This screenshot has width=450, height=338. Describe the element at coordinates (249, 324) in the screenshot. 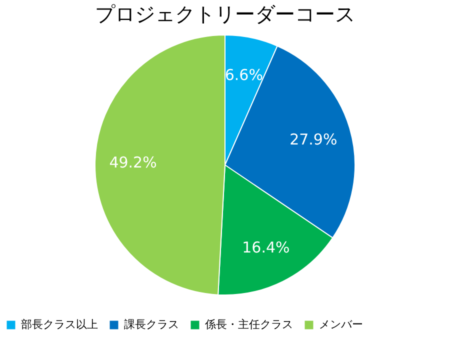

I see `legend-label: 係長・主任クラス` at that location.